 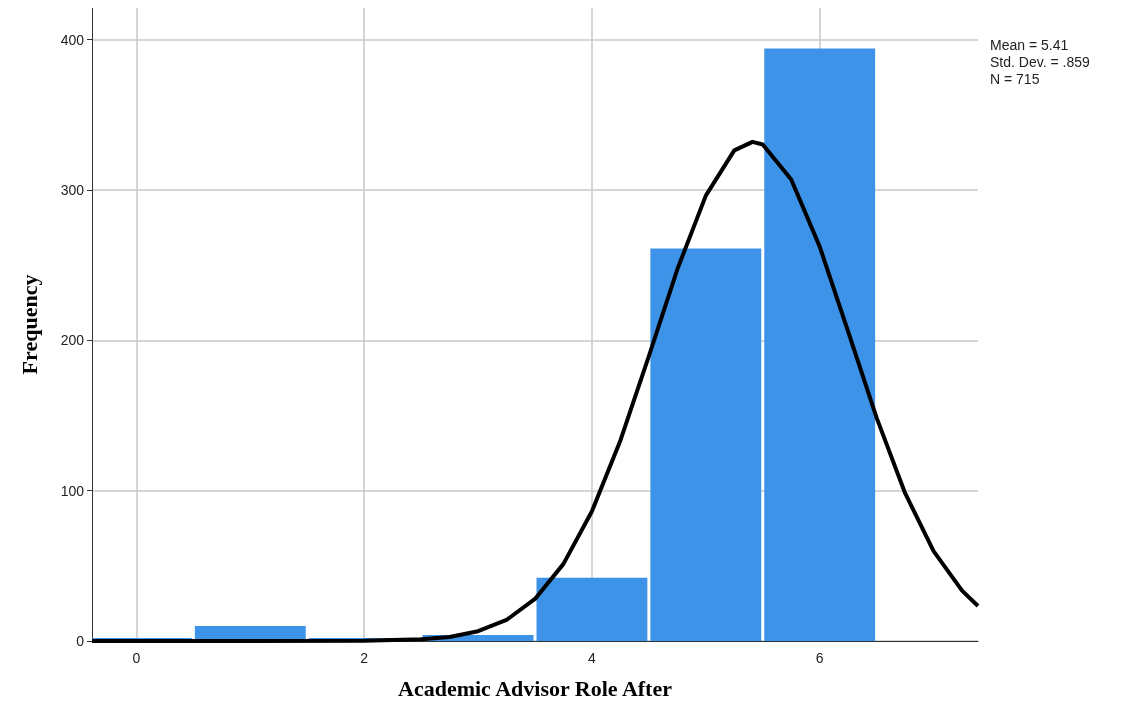 I want to click on y-axis-title: Frequency, so click(x=29, y=324).